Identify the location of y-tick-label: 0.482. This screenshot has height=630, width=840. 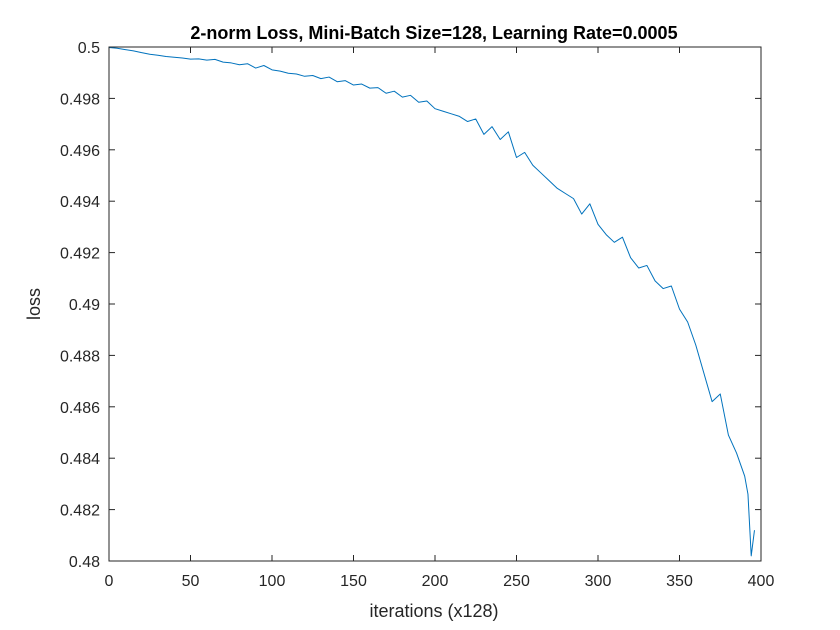
(80, 511).